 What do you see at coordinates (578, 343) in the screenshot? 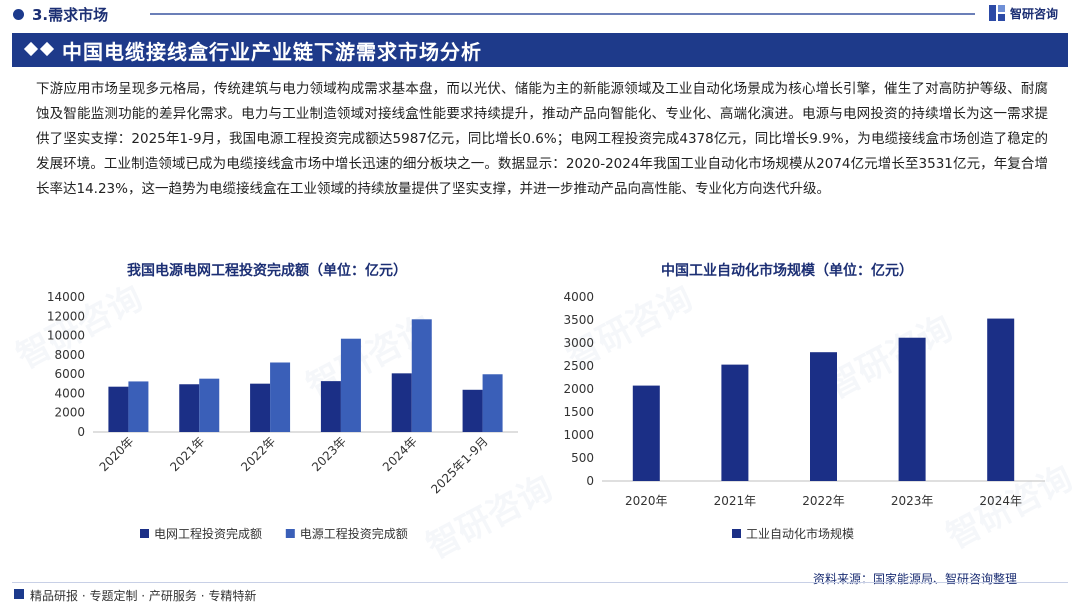
I see `y-tick-label: 3000` at bounding box center [578, 343].